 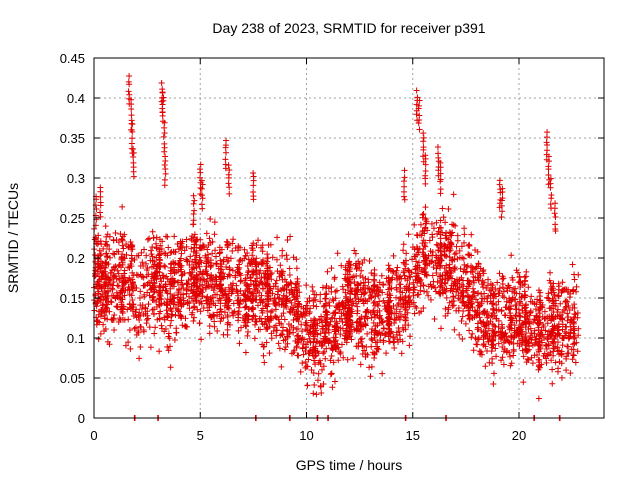 What do you see at coordinates (413, 435) in the screenshot?
I see `x-tick-label: 15` at bounding box center [413, 435].